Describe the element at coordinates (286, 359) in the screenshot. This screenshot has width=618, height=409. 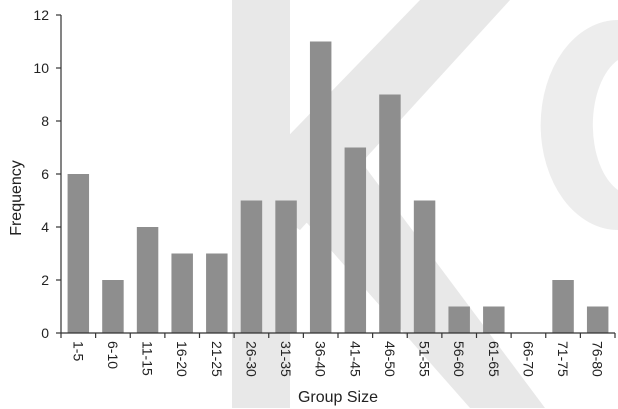
I see `x-tick-label: 31-35` at that location.